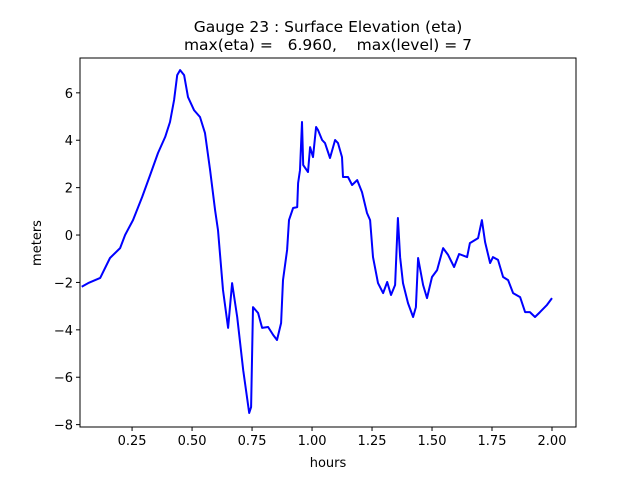 The image size is (640, 480). What do you see at coordinates (69, 94) in the screenshot?
I see `y-tick-label: 6` at bounding box center [69, 94].